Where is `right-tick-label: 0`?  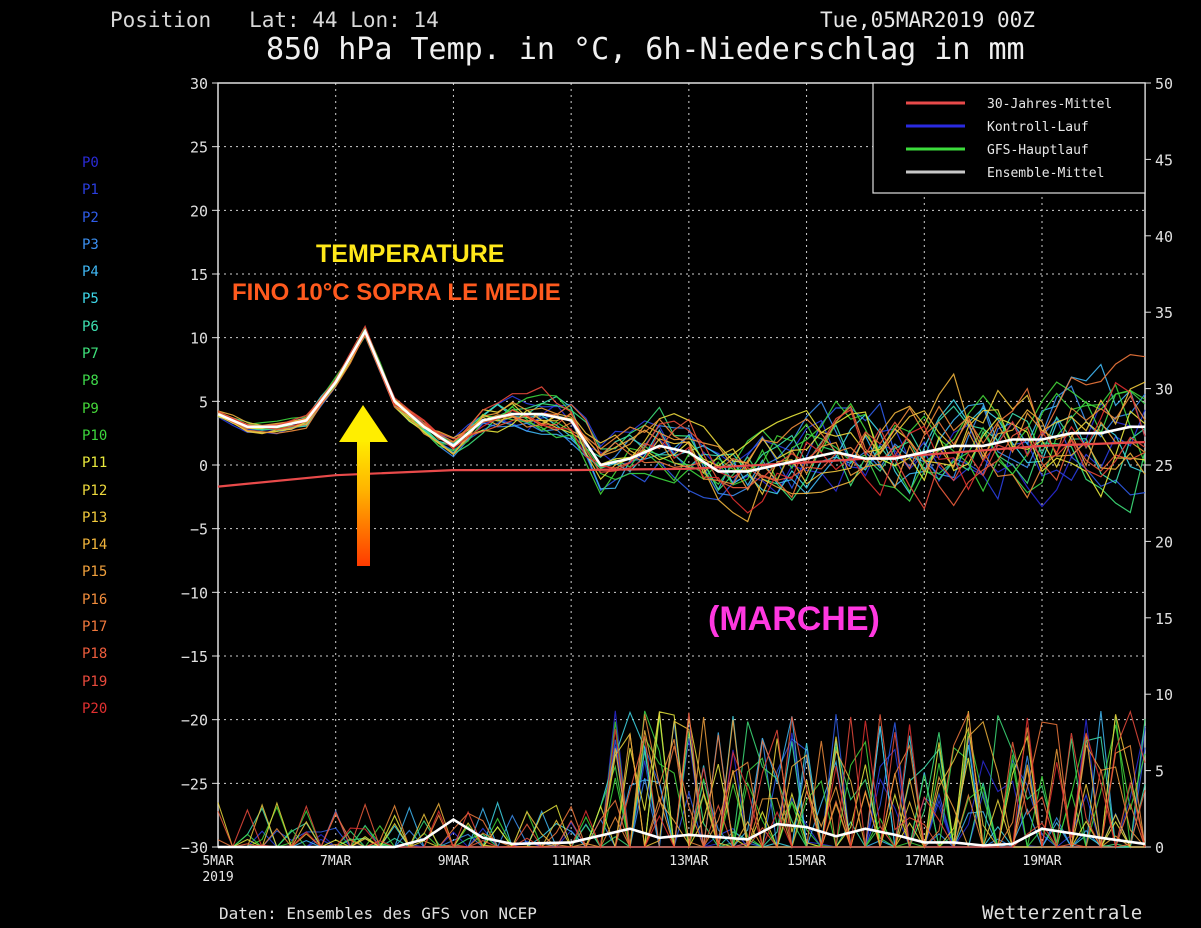 right-tick-label: 0 is located at coordinates (1159, 848).